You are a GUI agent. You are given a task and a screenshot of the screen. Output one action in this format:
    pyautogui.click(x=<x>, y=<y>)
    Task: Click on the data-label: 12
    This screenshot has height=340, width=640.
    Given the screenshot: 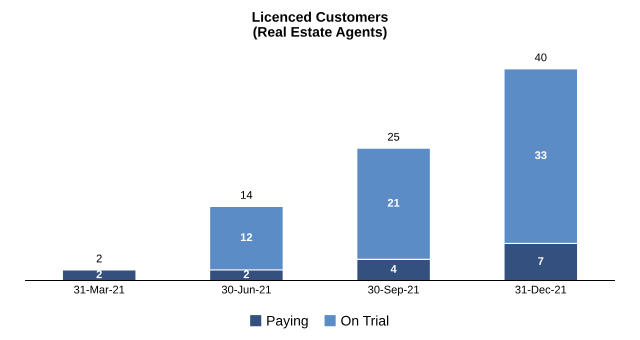 What is the action you would take?
    pyautogui.click(x=246, y=237)
    